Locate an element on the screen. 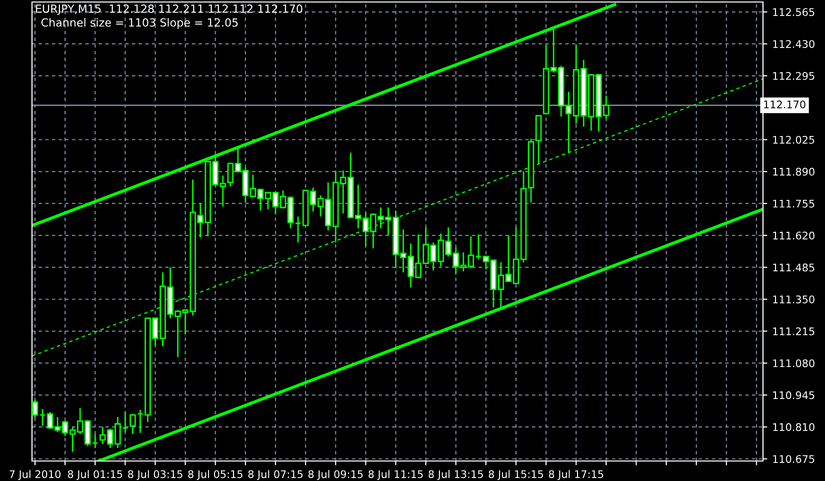 This screenshot has width=825, height=481. x-tick-label: 8 Jul 17:15 is located at coordinates (576, 475).